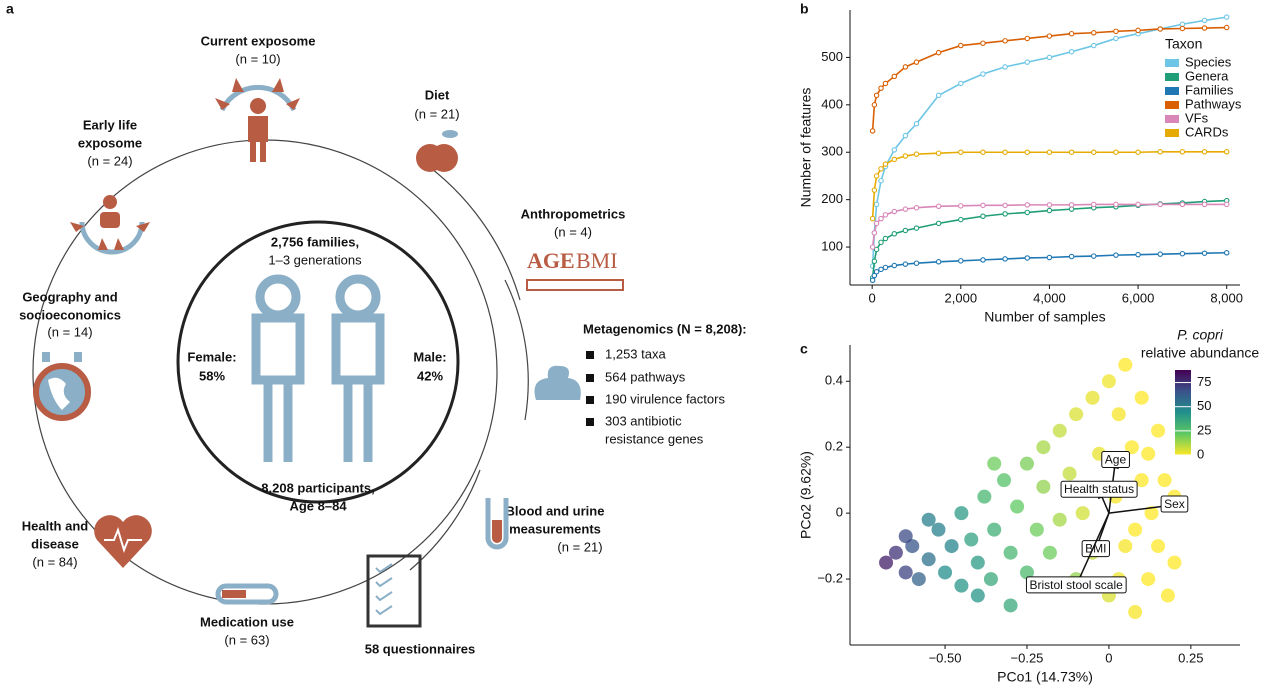 This screenshot has height=686, width=1264. I want to click on icon-pill, so click(247, 594).